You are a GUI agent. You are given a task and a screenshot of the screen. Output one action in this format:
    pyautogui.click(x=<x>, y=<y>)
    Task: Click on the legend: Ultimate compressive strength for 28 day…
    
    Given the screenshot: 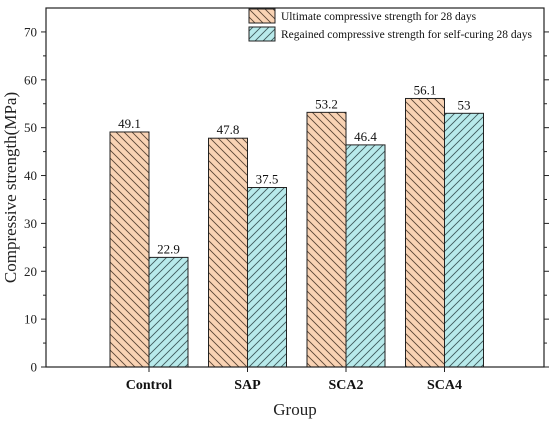 What is the action you would take?
    pyautogui.click(x=390, y=25)
    